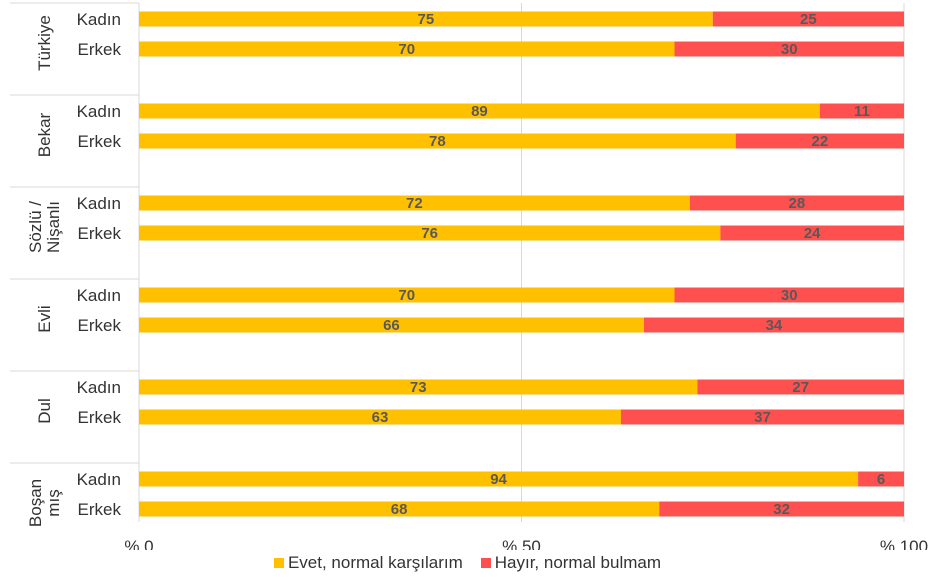 Image resolution: width=935 pixels, height=577 pixels. I want to click on row-label-5-0: Kadın, so click(99, 479).